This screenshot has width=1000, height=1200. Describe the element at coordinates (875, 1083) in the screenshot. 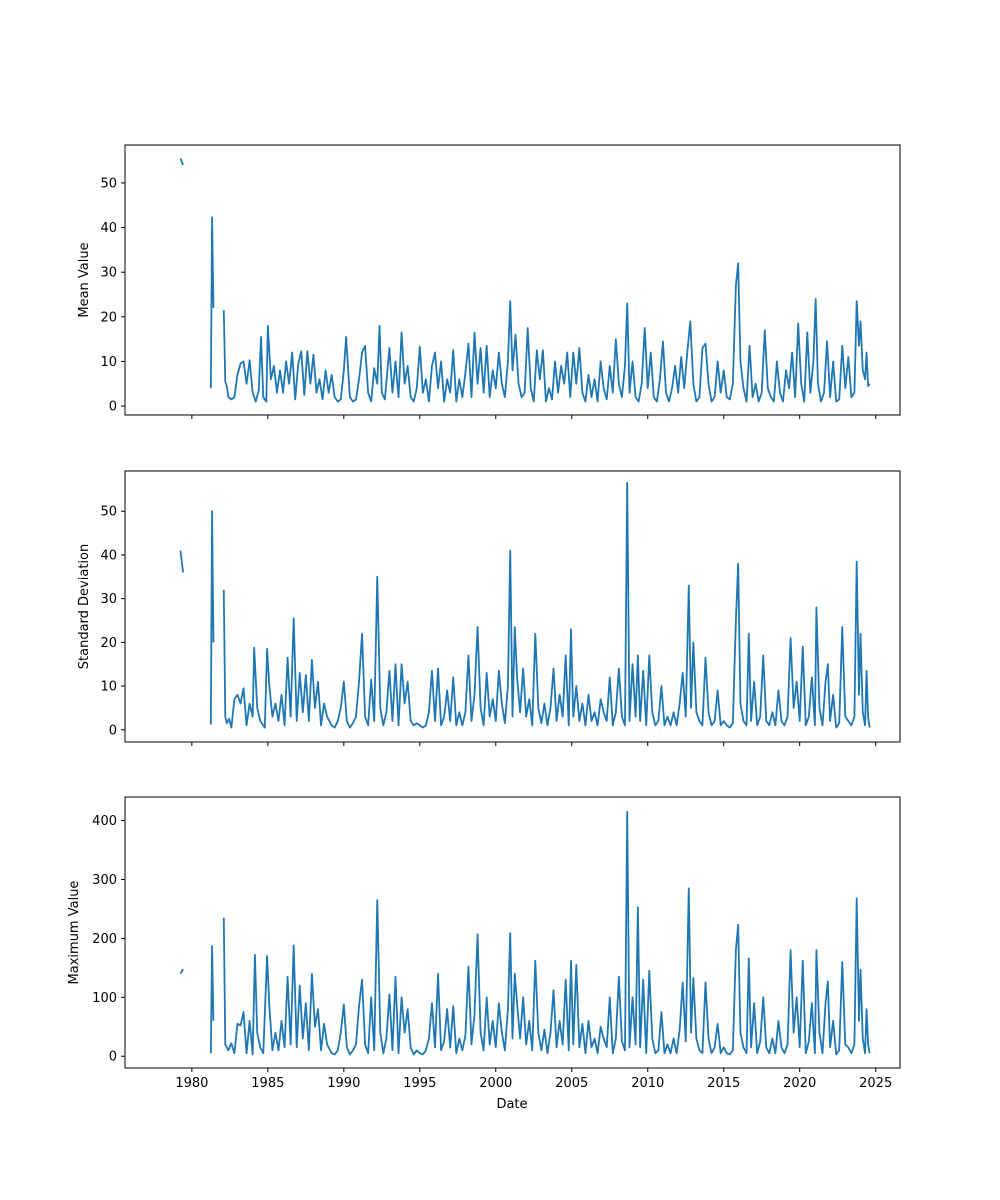

I see `x-tick-label: 2025` at that location.